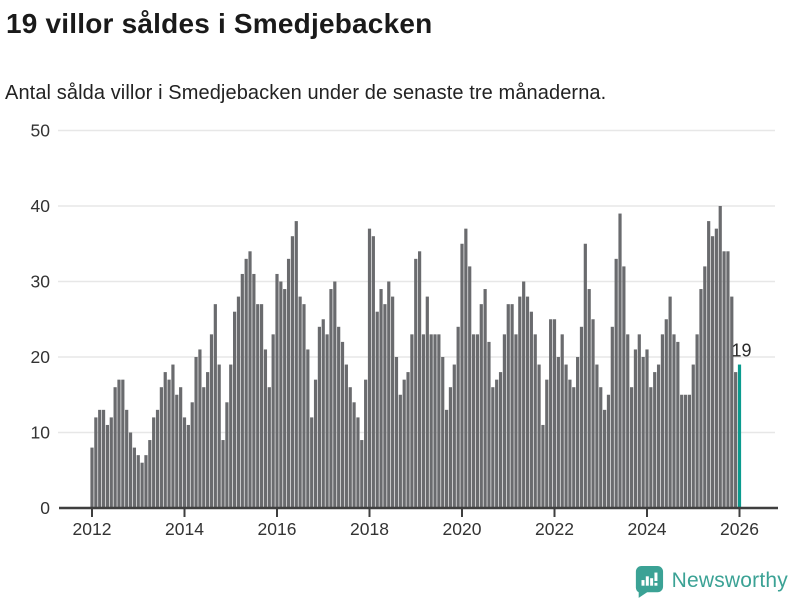  What do you see at coordinates (41, 206) in the screenshot?
I see `svg-text: 40` at bounding box center [41, 206].